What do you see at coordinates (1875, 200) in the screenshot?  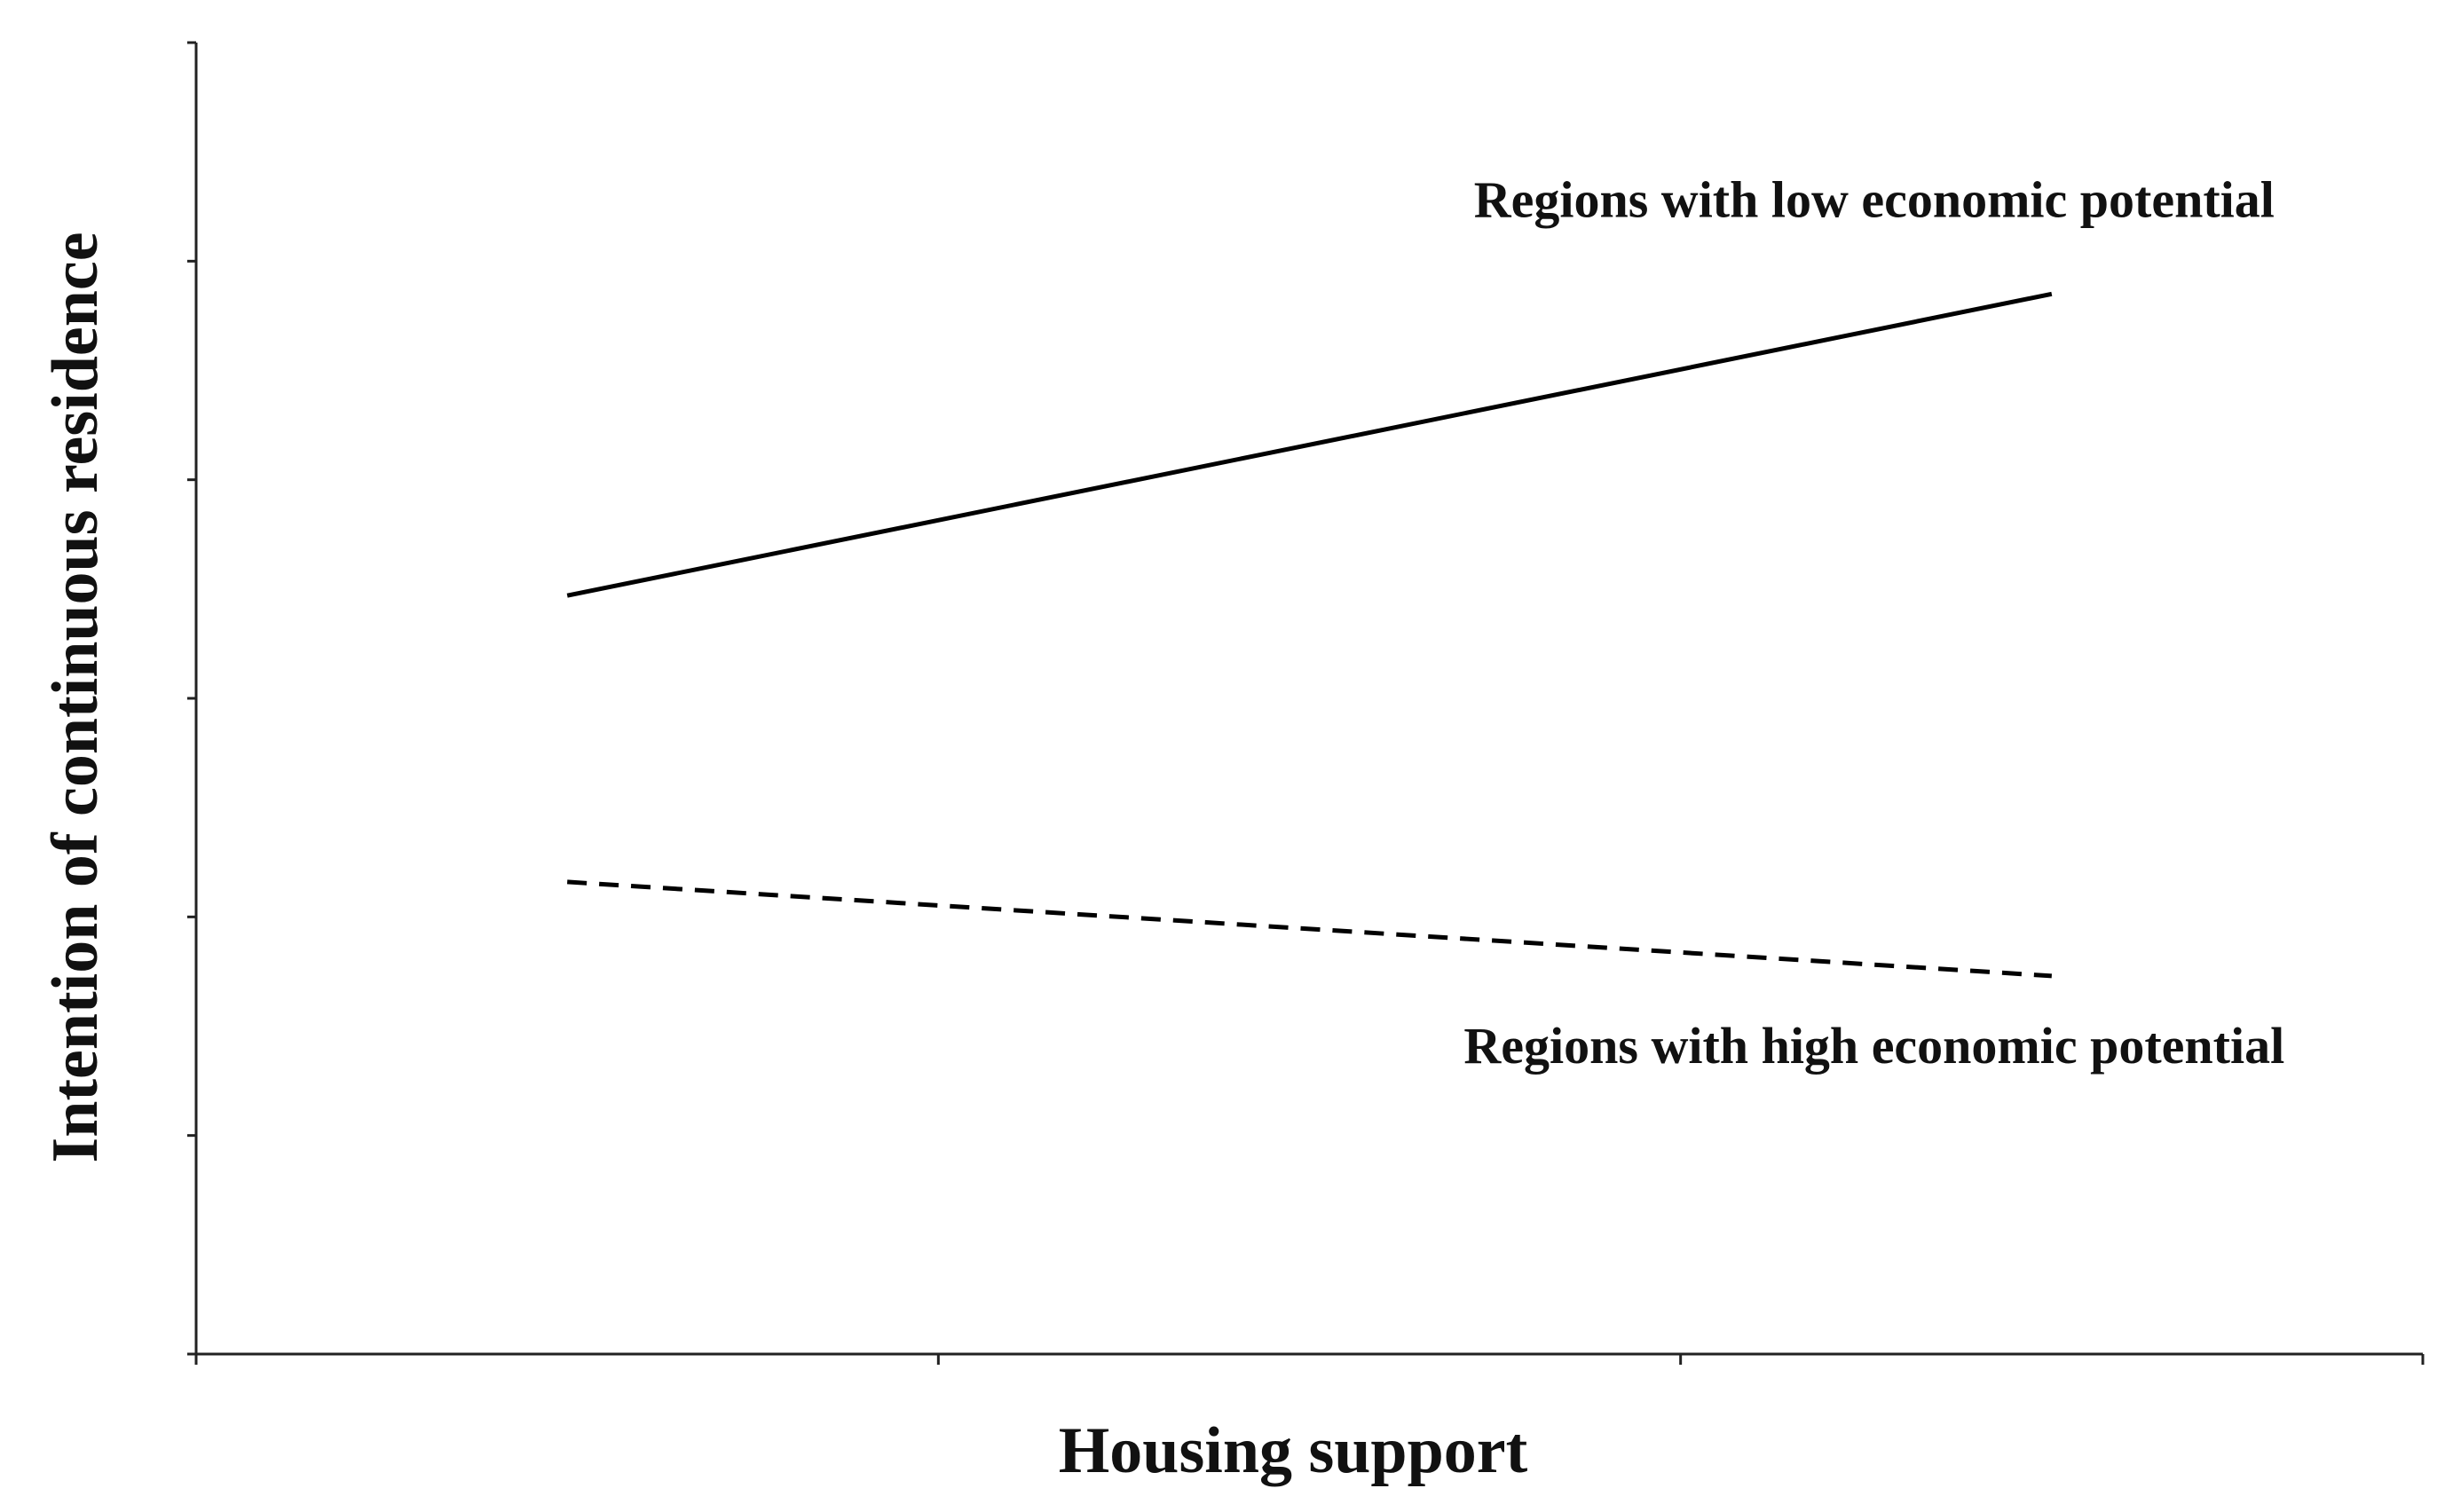 I see `series-label: Regions with low economic potential` at bounding box center [1875, 200].